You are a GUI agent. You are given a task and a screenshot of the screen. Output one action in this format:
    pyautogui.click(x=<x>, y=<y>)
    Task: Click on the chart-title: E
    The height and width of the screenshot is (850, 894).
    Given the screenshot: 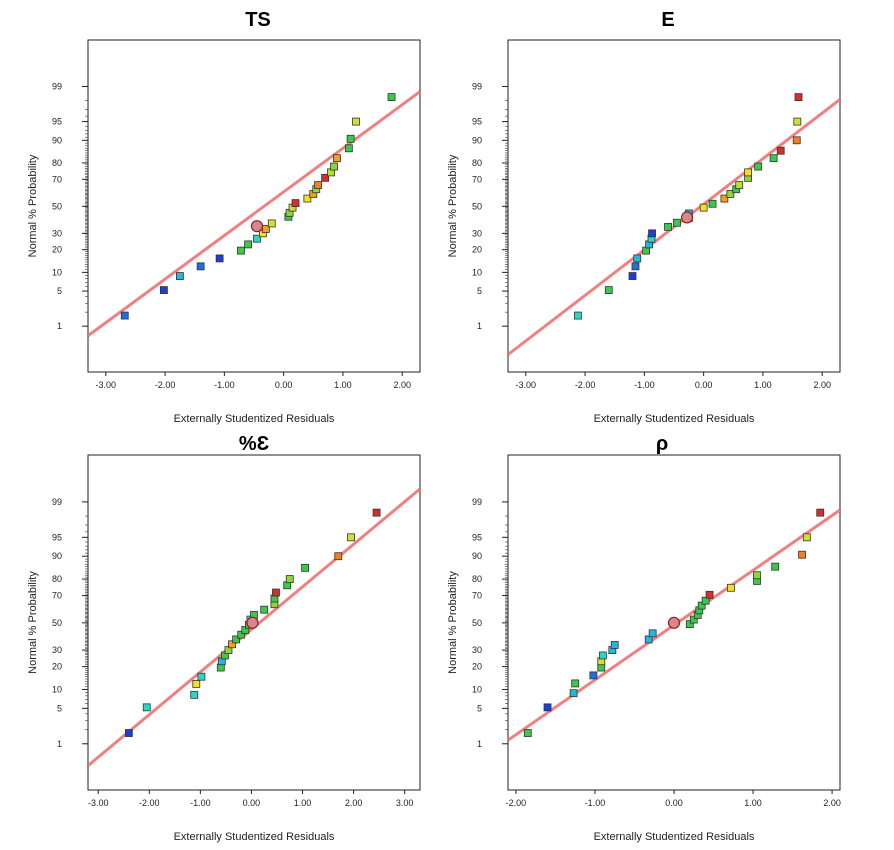 What is the action you would take?
    pyautogui.click(x=667, y=20)
    